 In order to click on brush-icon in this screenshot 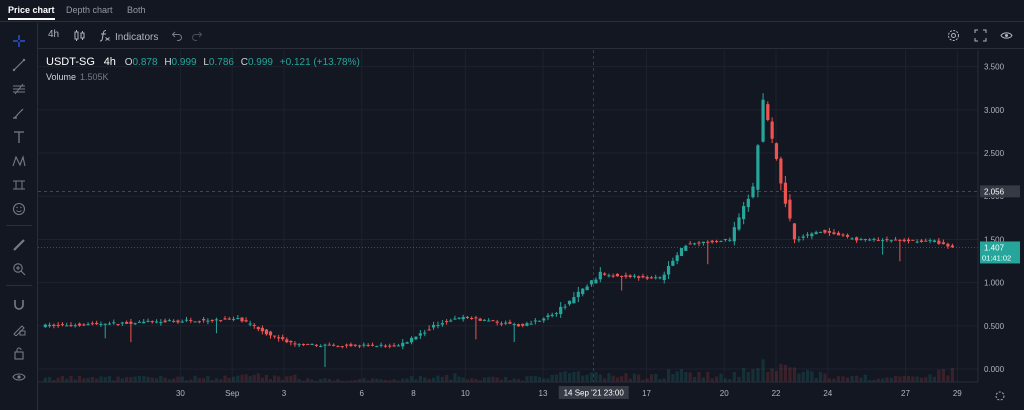, I will do `click(19, 113)`.